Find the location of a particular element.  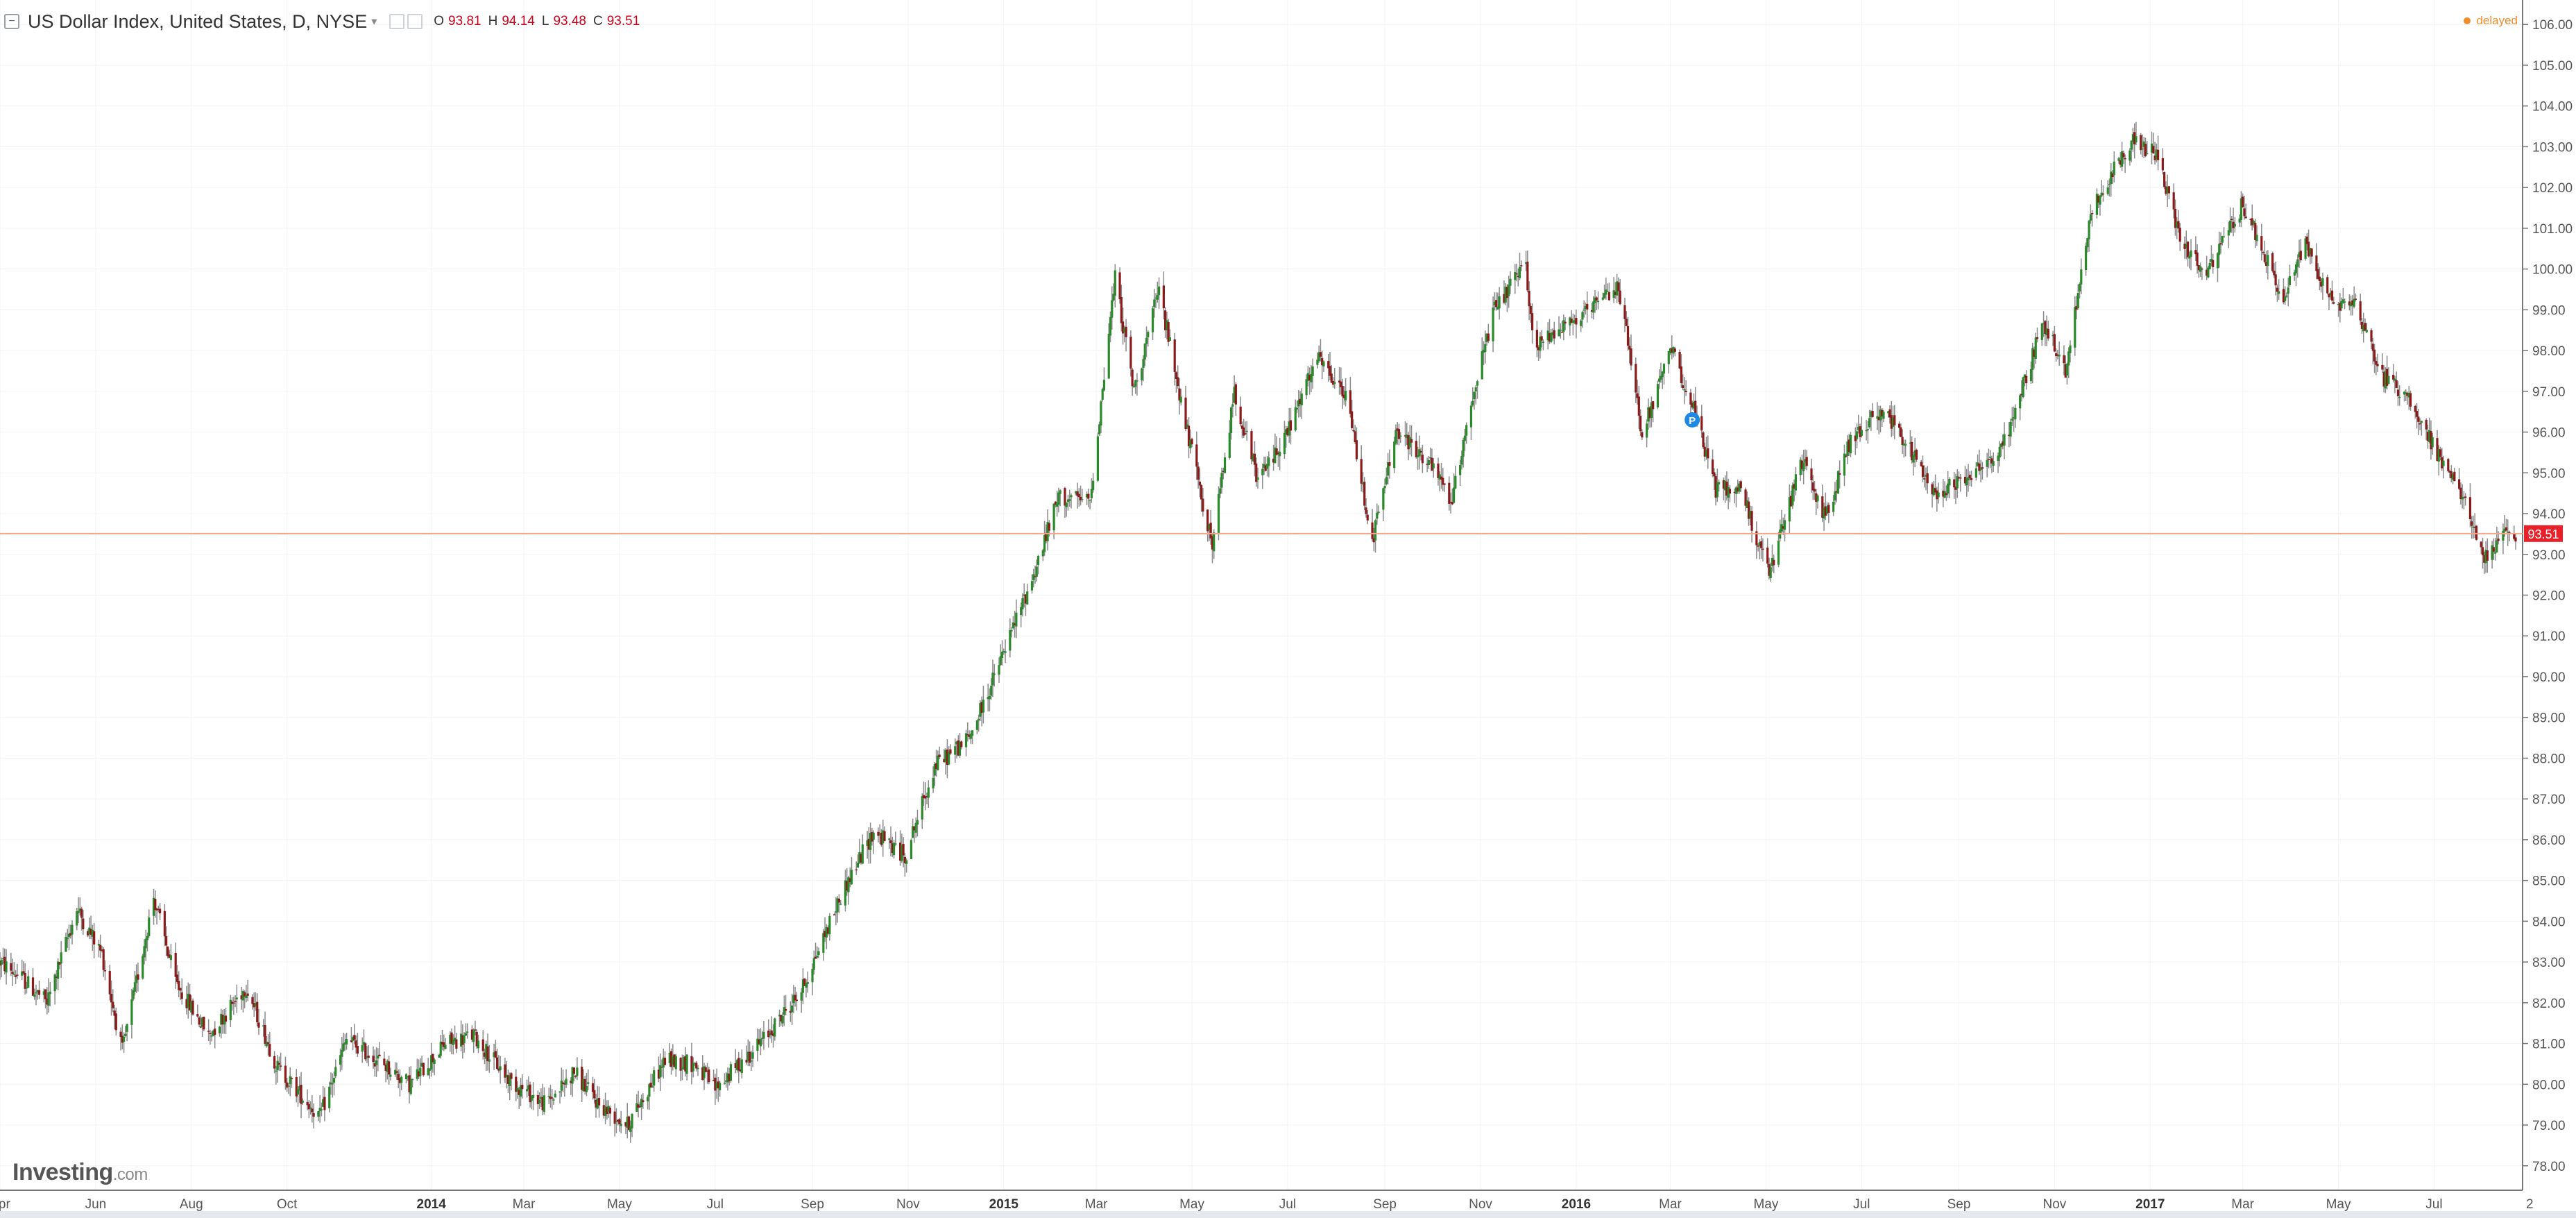

x-tick-label: 2015 is located at coordinates (1004, 1204).